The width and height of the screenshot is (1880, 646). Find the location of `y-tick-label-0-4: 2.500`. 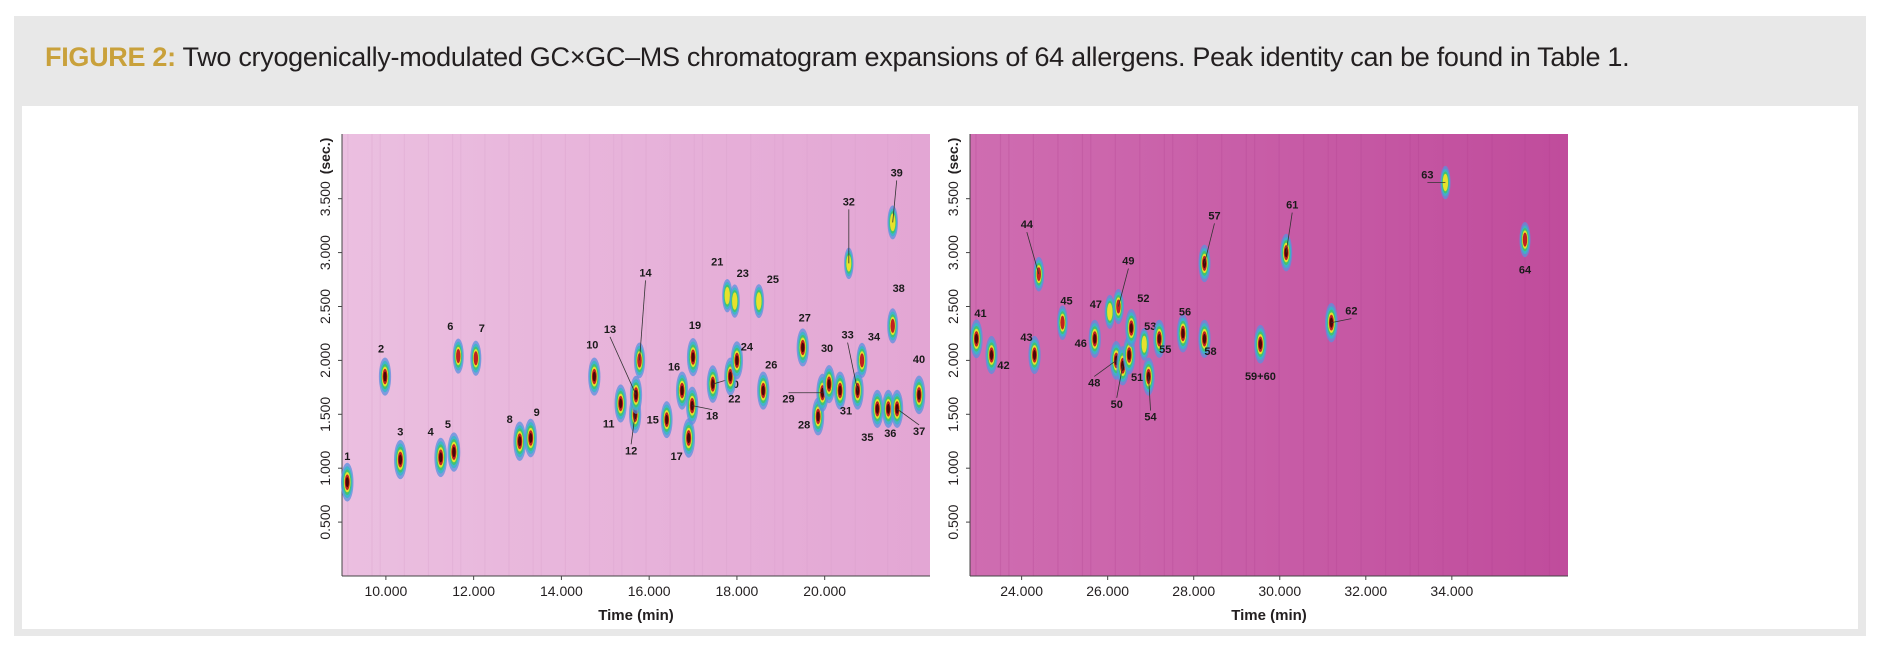

y-tick-label-0-4: 2.500 is located at coordinates (325, 306).